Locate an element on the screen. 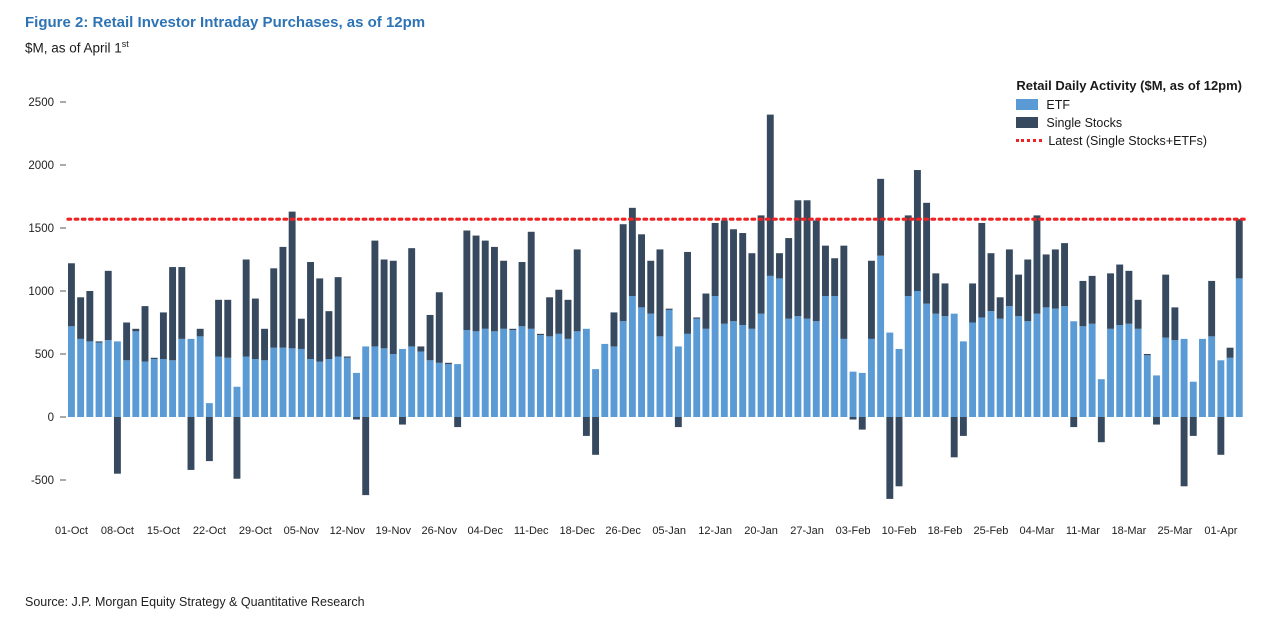 The height and width of the screenshot is (623, 1280). subtitle-superscript: st is located at coordinates (125, 44).